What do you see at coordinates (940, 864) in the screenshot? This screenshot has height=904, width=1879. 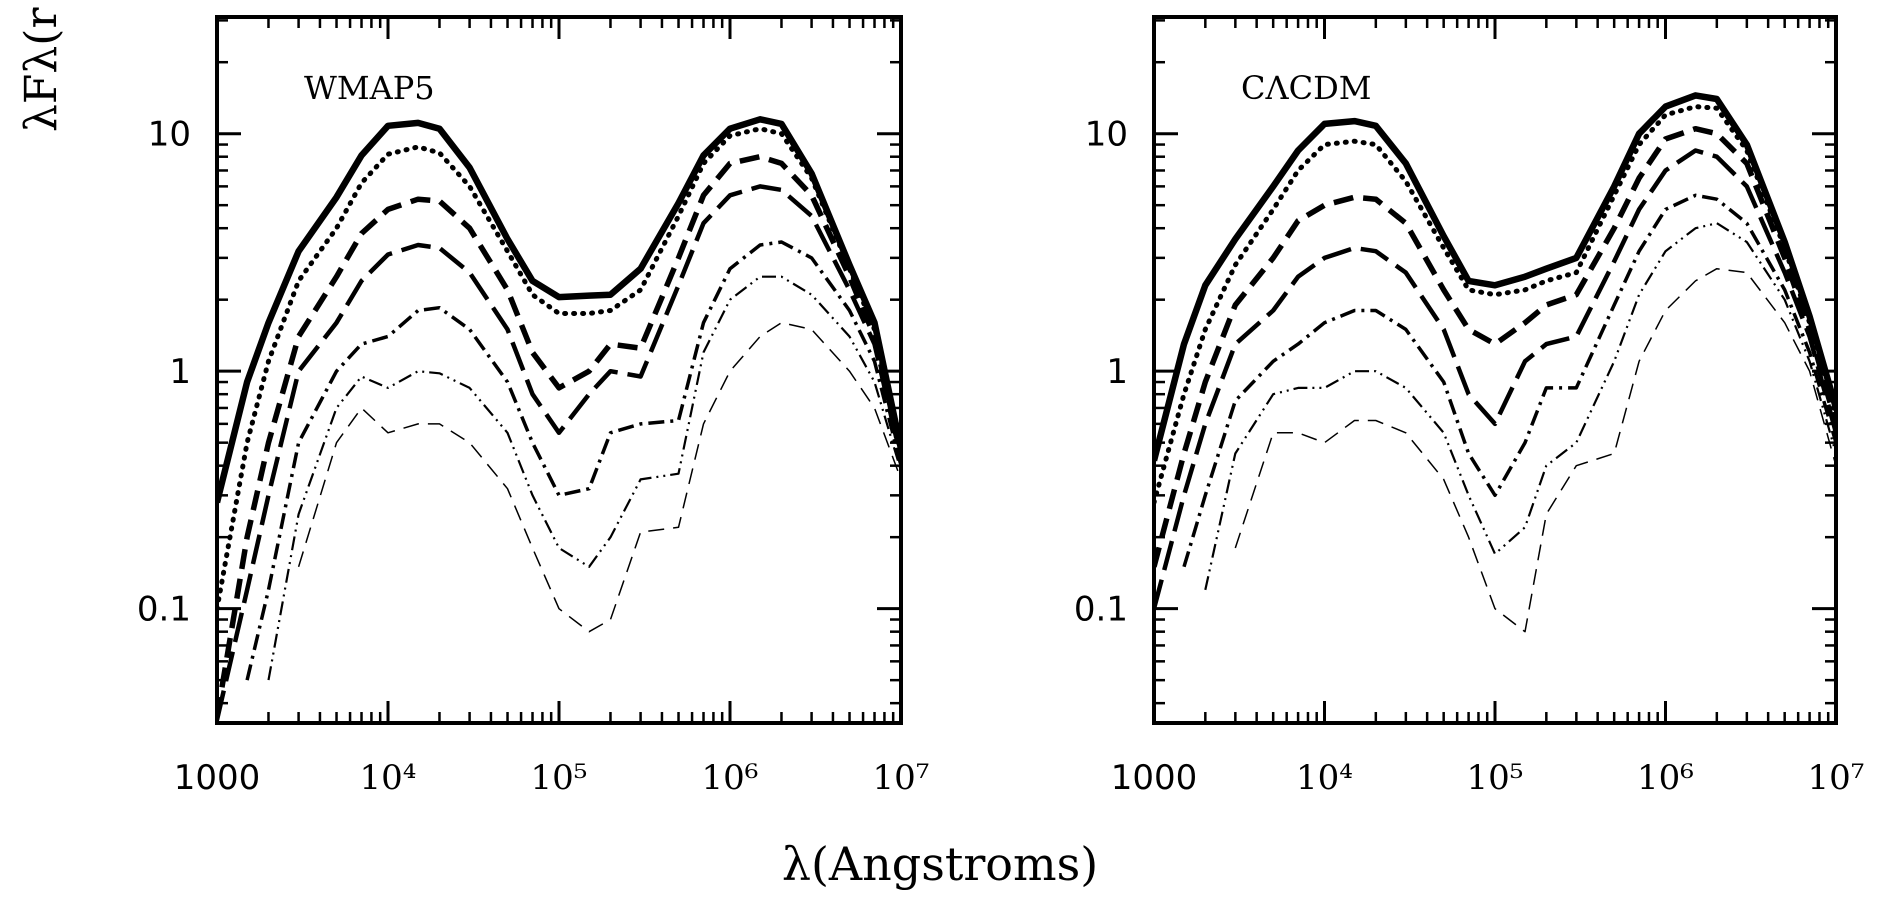 I see `x-axis-label: λ(Angstroms)` at bounding box center [940, 864].